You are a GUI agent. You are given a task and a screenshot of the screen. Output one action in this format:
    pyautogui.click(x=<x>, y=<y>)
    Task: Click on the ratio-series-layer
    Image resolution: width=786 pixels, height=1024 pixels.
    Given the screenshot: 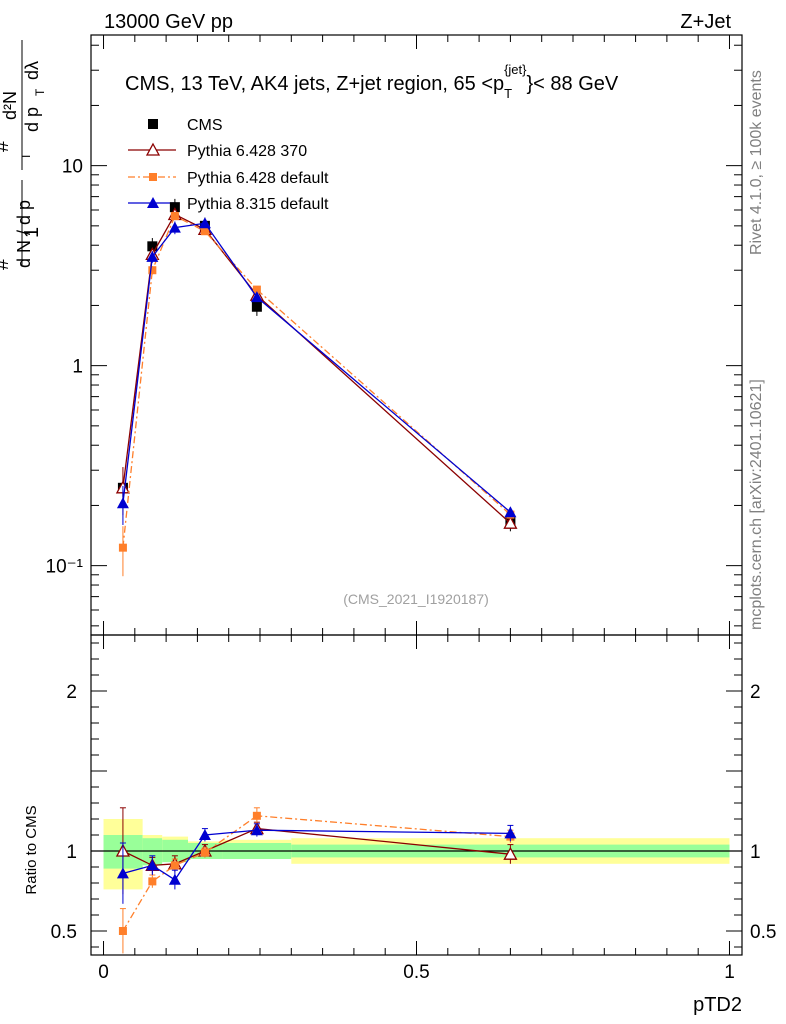 What is the action you would take?
    pyautogui.click(x=316, y=880)
    